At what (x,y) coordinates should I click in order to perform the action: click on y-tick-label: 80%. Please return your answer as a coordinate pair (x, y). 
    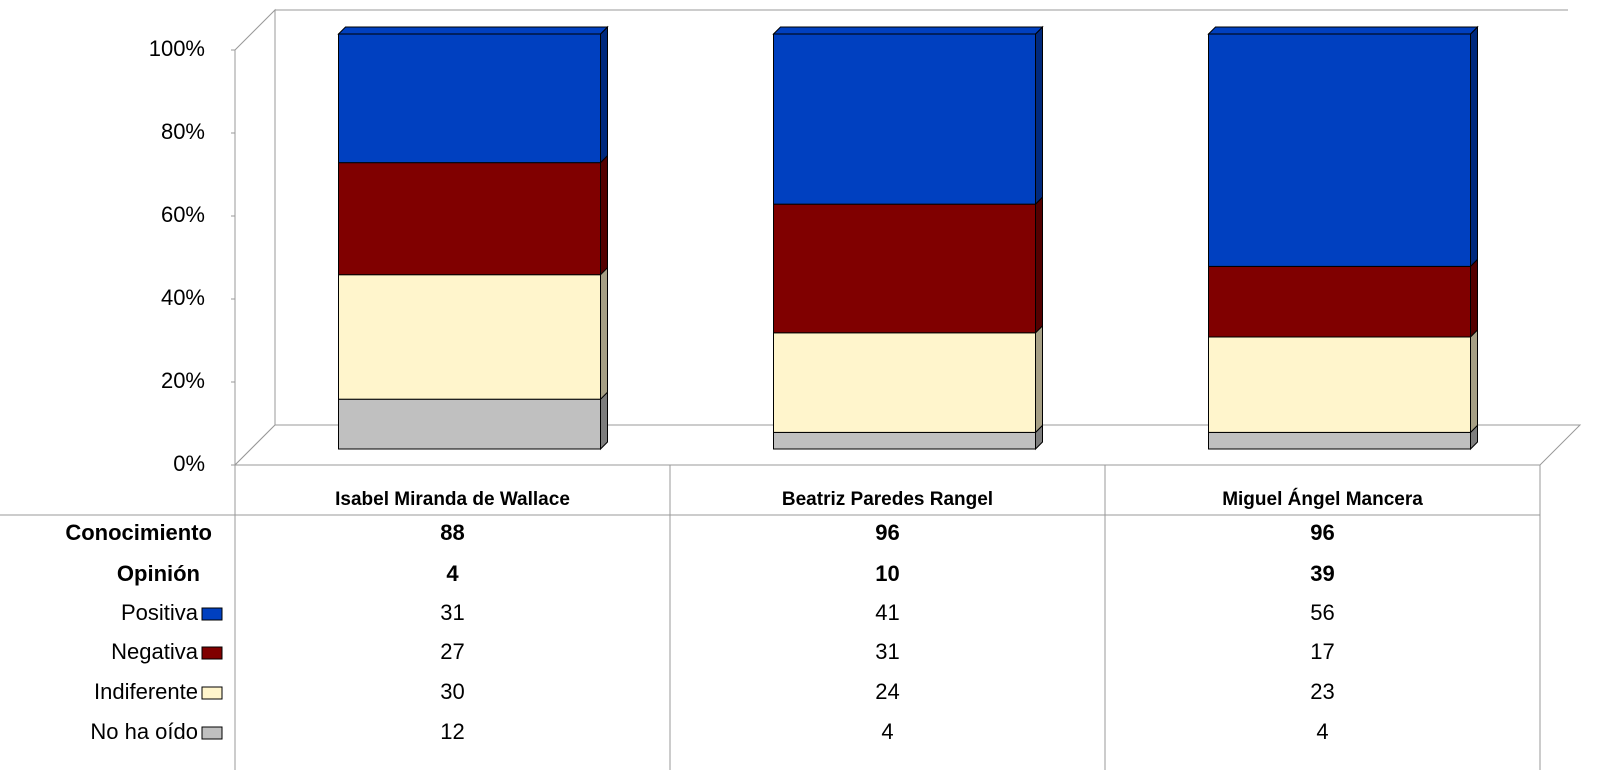
    Looking at the image, I should click on (183, 131).